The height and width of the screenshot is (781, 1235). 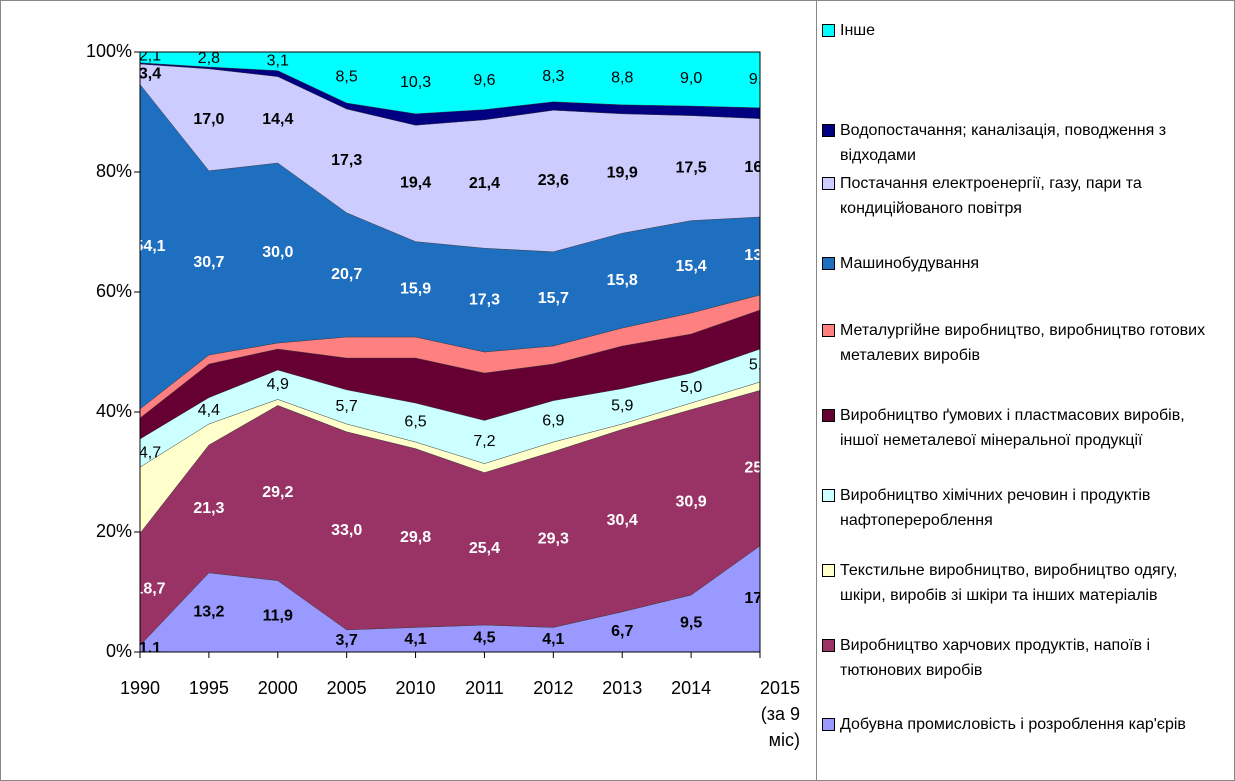 What do you see at coordinates (484, 80) in the screenshot?
I see `data-label: 9,6` at bounding box center [484, 80].